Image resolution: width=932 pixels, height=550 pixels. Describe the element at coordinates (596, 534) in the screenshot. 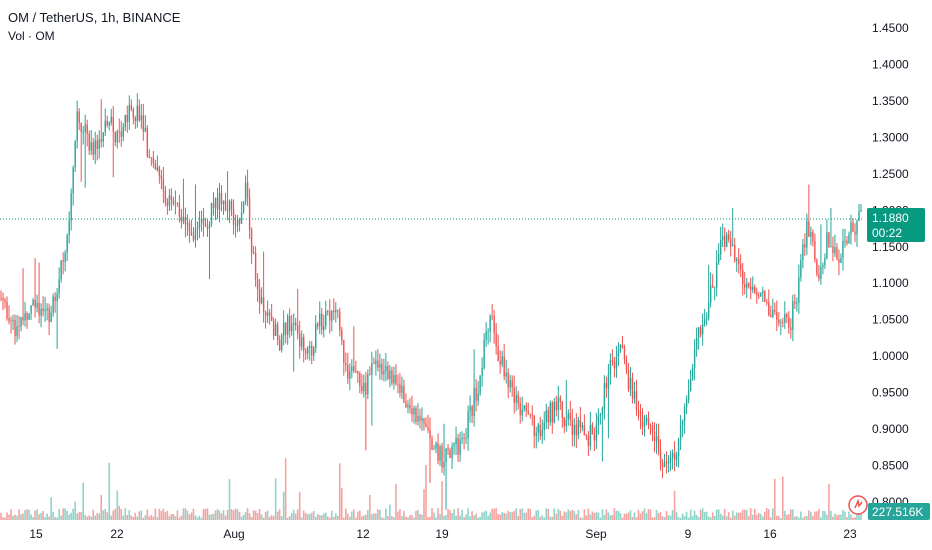

I see `x-tick-label: Sep` at that location.